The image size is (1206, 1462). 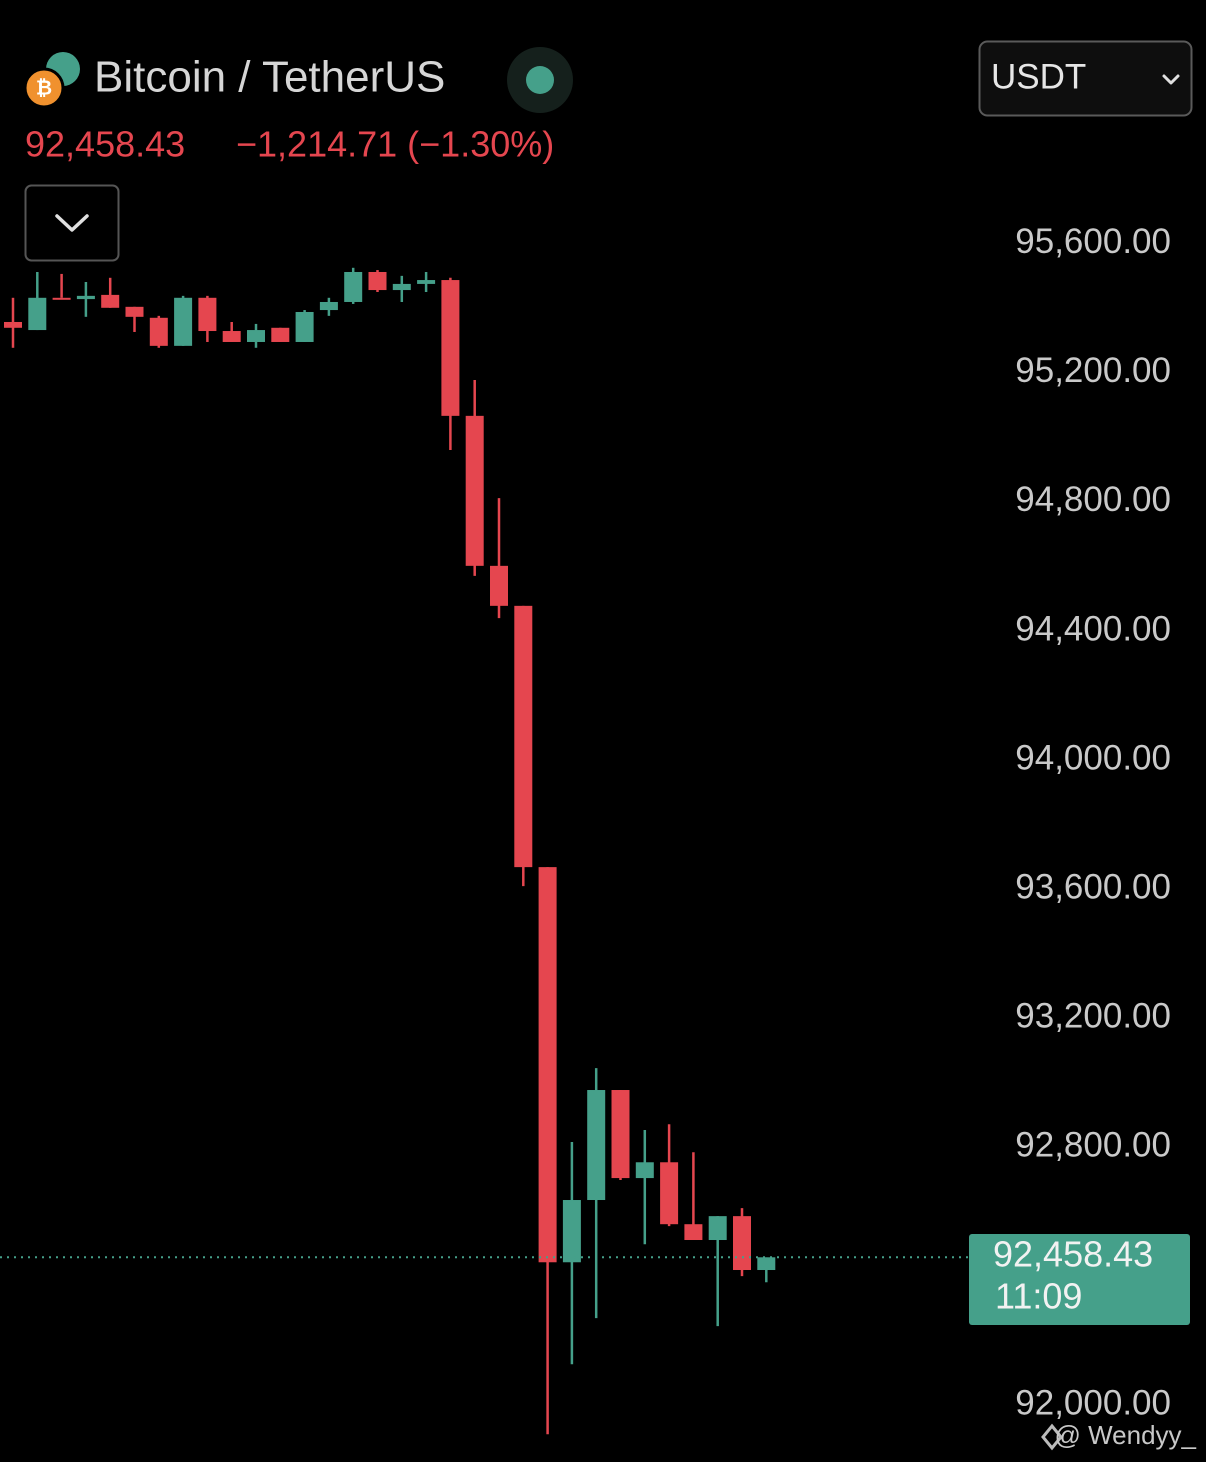 I want to click on last-price-box, so click(x=1079, y=1279).